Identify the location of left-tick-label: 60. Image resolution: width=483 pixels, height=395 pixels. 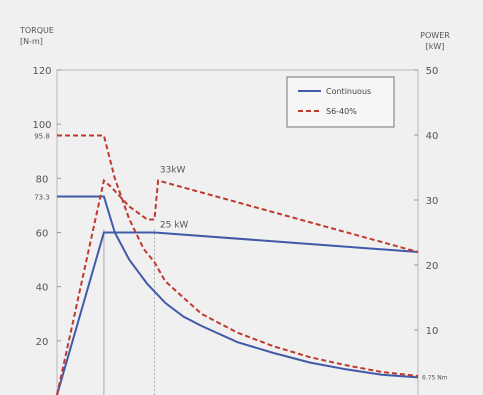
(42, 234).